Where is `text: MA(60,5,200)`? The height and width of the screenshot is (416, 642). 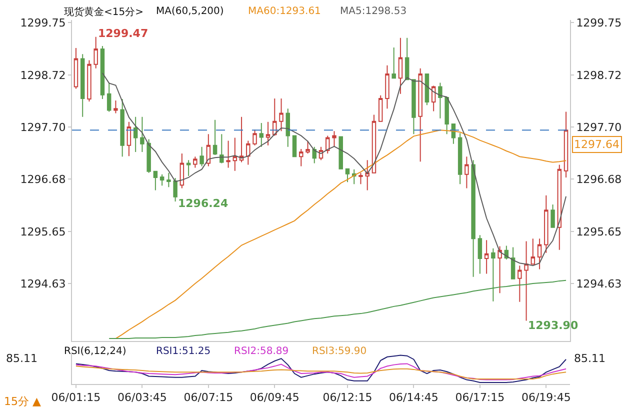 text: MA(60,5,200) is located at coordinates (190, 11).